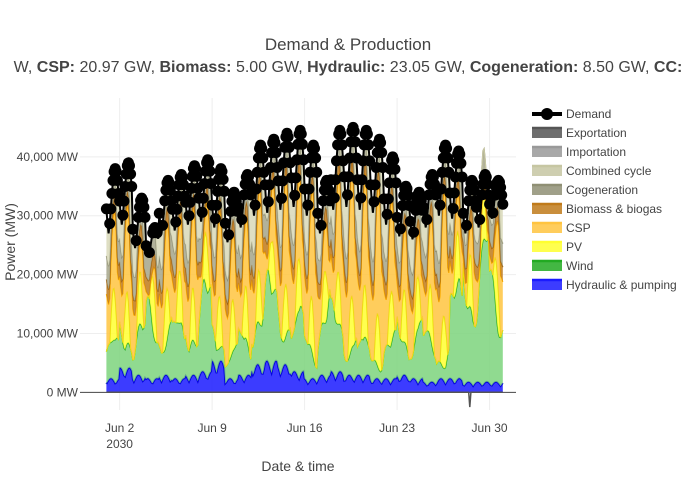  I want to click on x-tick-sublabel: 2030, so click(119, 444).